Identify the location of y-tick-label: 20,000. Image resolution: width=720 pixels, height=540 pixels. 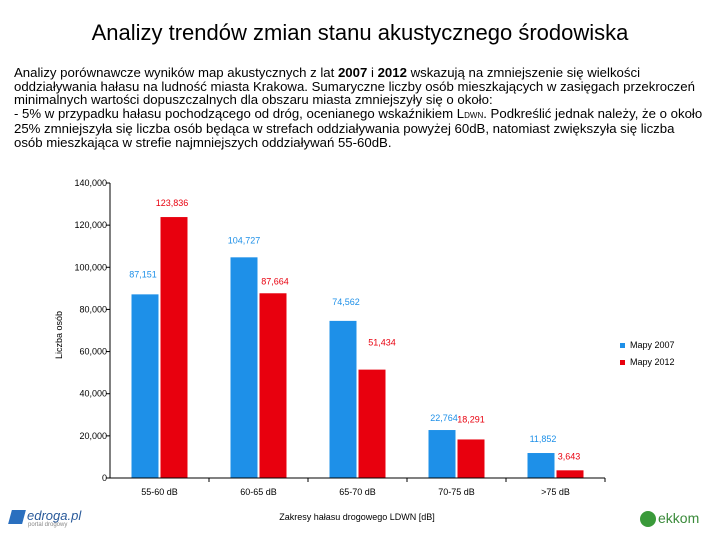
(93, 436).